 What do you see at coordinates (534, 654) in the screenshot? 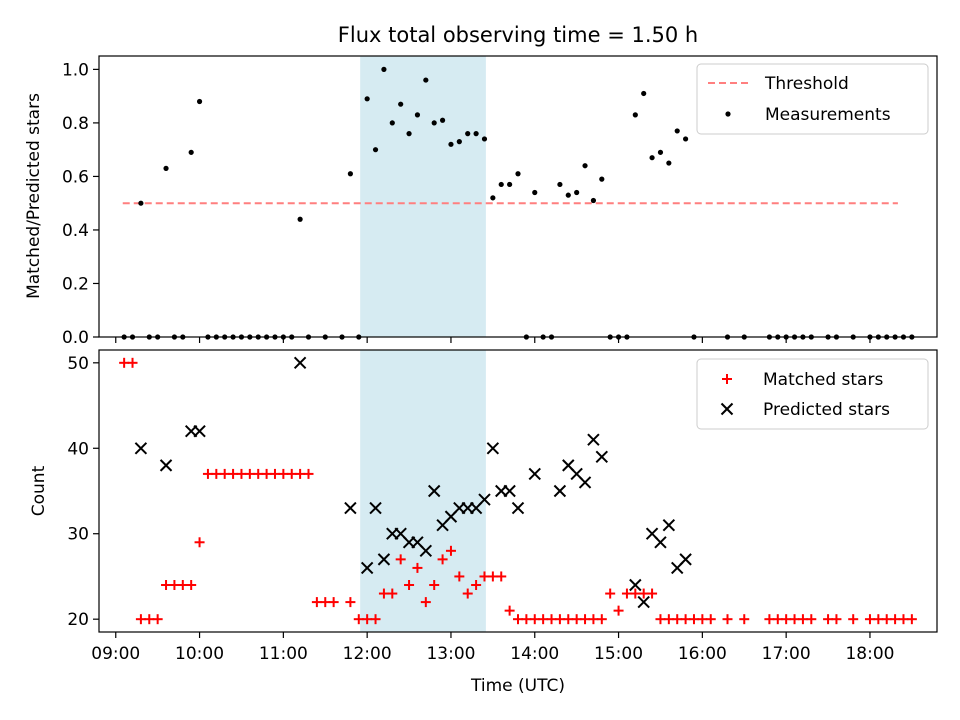
I see `x-tick-label: 14:00` at bounding box center [534, 654].